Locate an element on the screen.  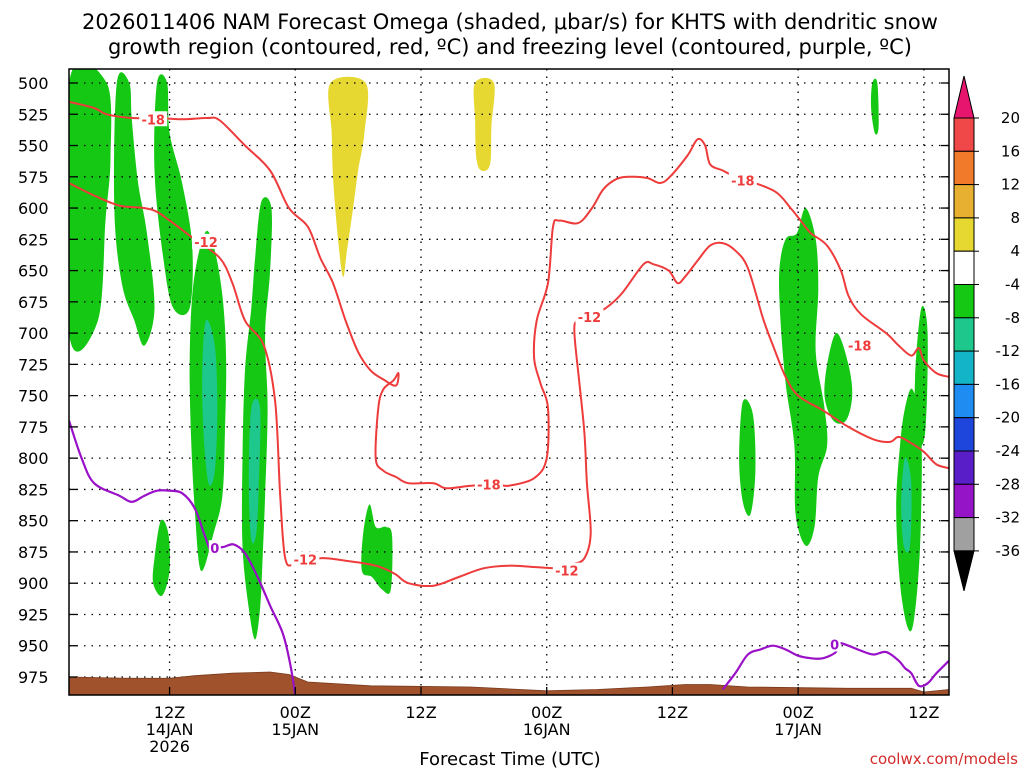
isotherm-label-6-bg is located at coordinates (742, 180).